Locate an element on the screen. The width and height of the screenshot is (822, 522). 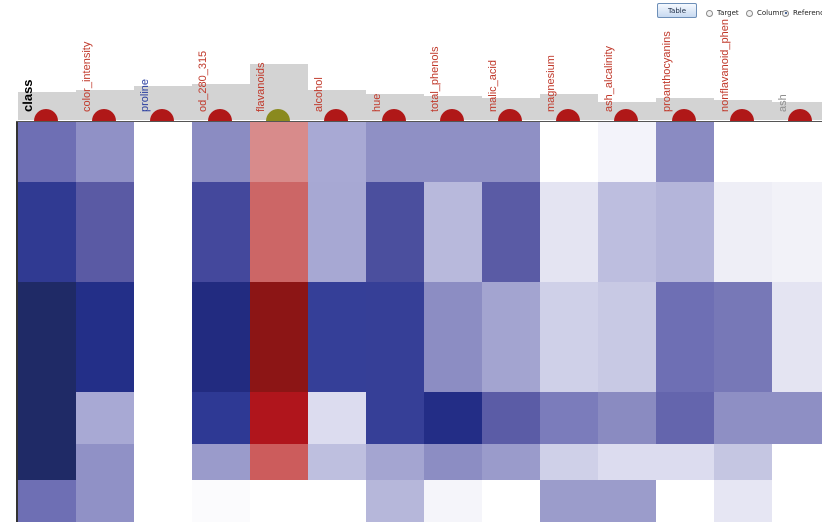
heatmap-cell-r0-total_phenols is located at coordinates (453, 152).